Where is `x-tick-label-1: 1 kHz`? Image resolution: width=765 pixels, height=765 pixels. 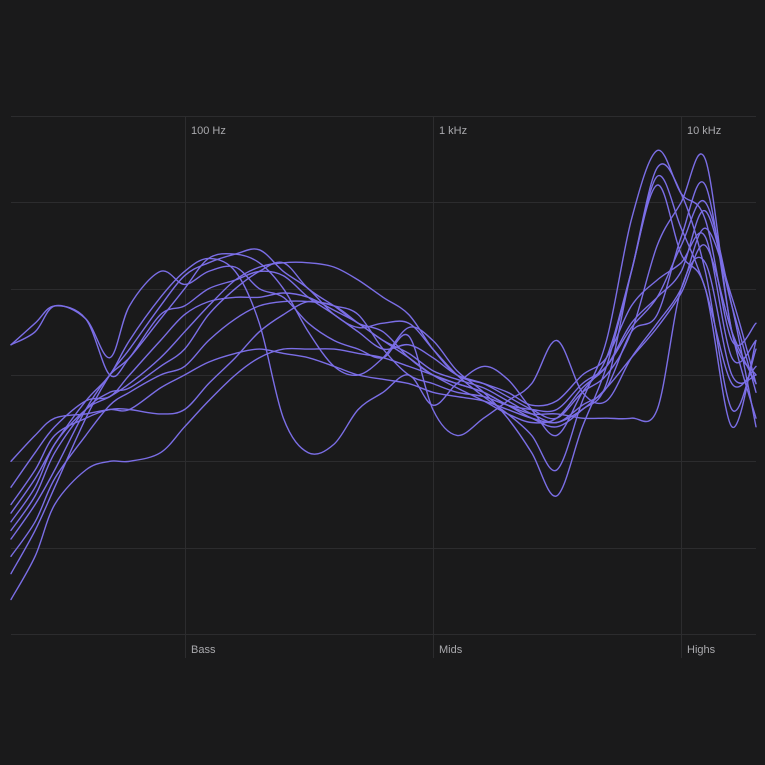
x-tick-label-1: 1 kHz is located at coordinates (453, 131).